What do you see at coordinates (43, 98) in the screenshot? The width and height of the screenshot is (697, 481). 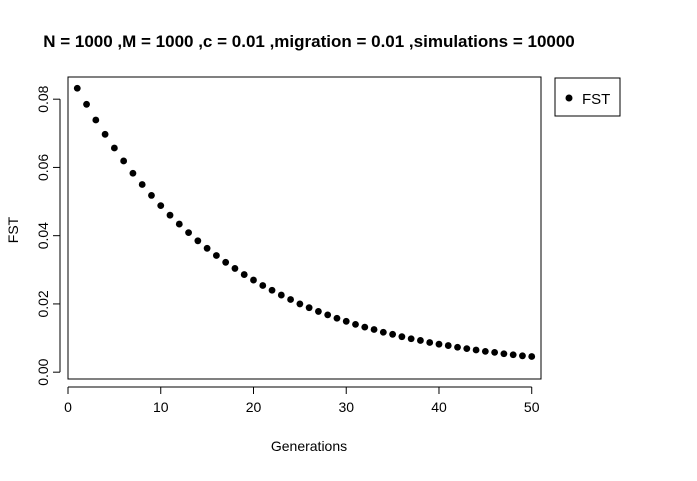 I see `y-tick-label-4: 0.08` at bounding box center [43, 98].